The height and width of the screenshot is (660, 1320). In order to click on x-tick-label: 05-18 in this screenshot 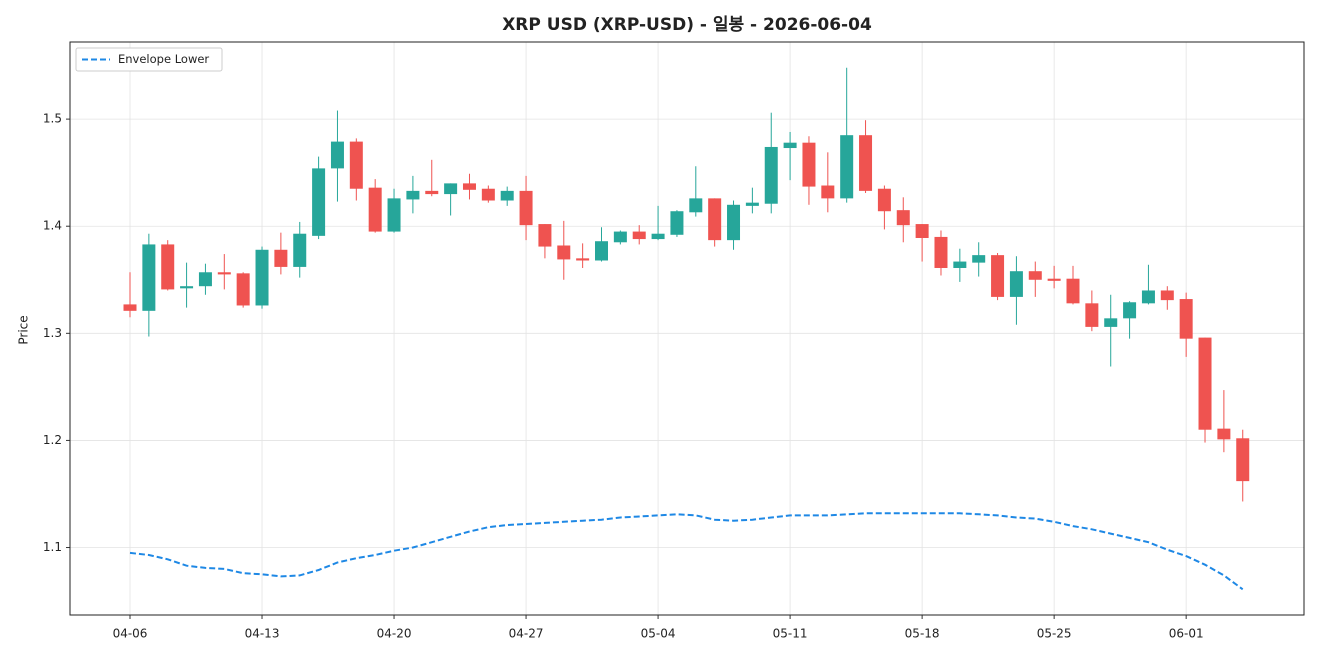, I will do `click(922, 634)`.